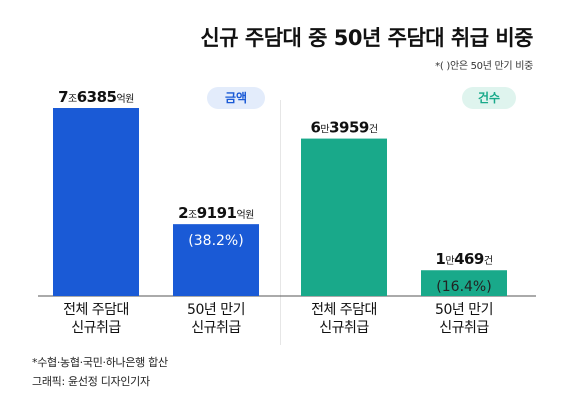 Image resolution: width=575 pixels, height=405 pixels. I want to click on value-label-count-1: 1만469건, so click(463, 259).